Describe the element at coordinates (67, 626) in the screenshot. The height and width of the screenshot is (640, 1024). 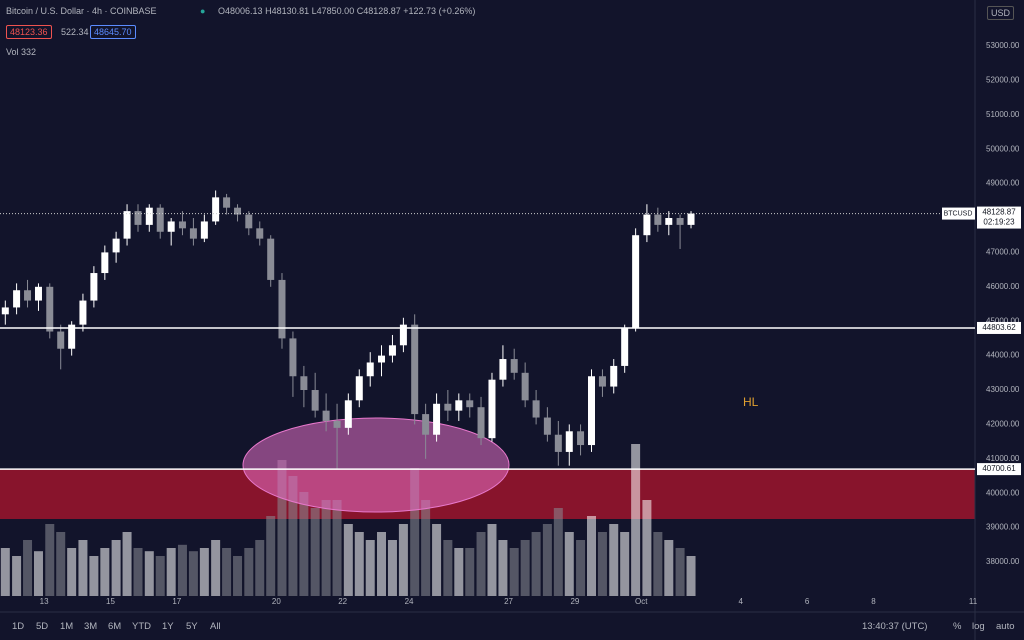
I see `range-button: 1M` at that location.